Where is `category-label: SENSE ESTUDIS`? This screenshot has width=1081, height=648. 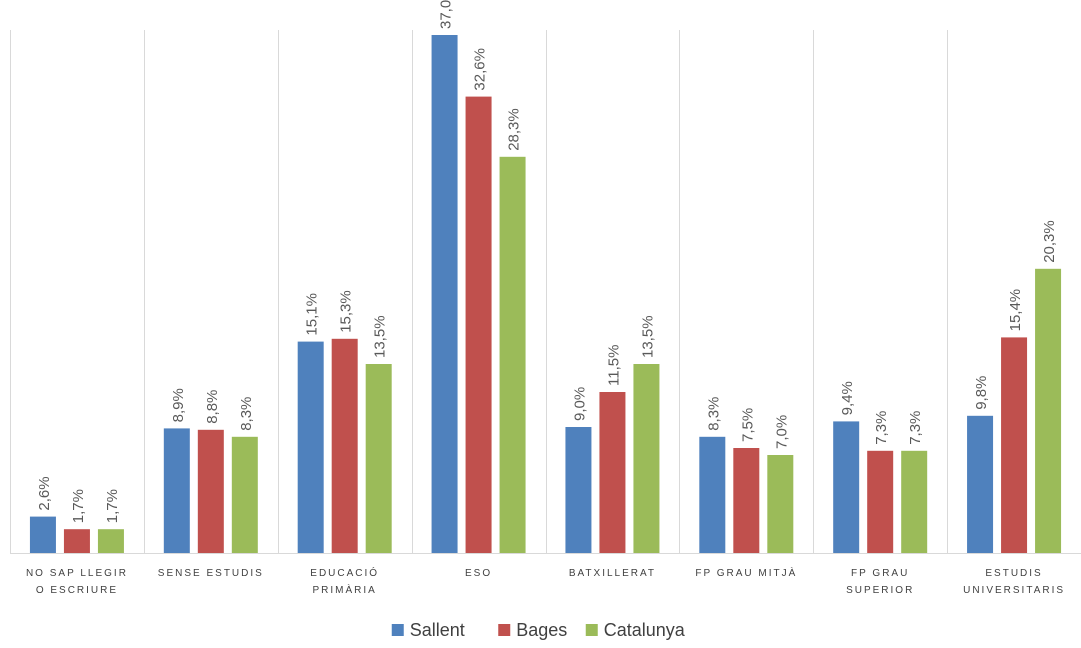 category-label: SENSE ESTUDIS is located at coordinates (211, 573).